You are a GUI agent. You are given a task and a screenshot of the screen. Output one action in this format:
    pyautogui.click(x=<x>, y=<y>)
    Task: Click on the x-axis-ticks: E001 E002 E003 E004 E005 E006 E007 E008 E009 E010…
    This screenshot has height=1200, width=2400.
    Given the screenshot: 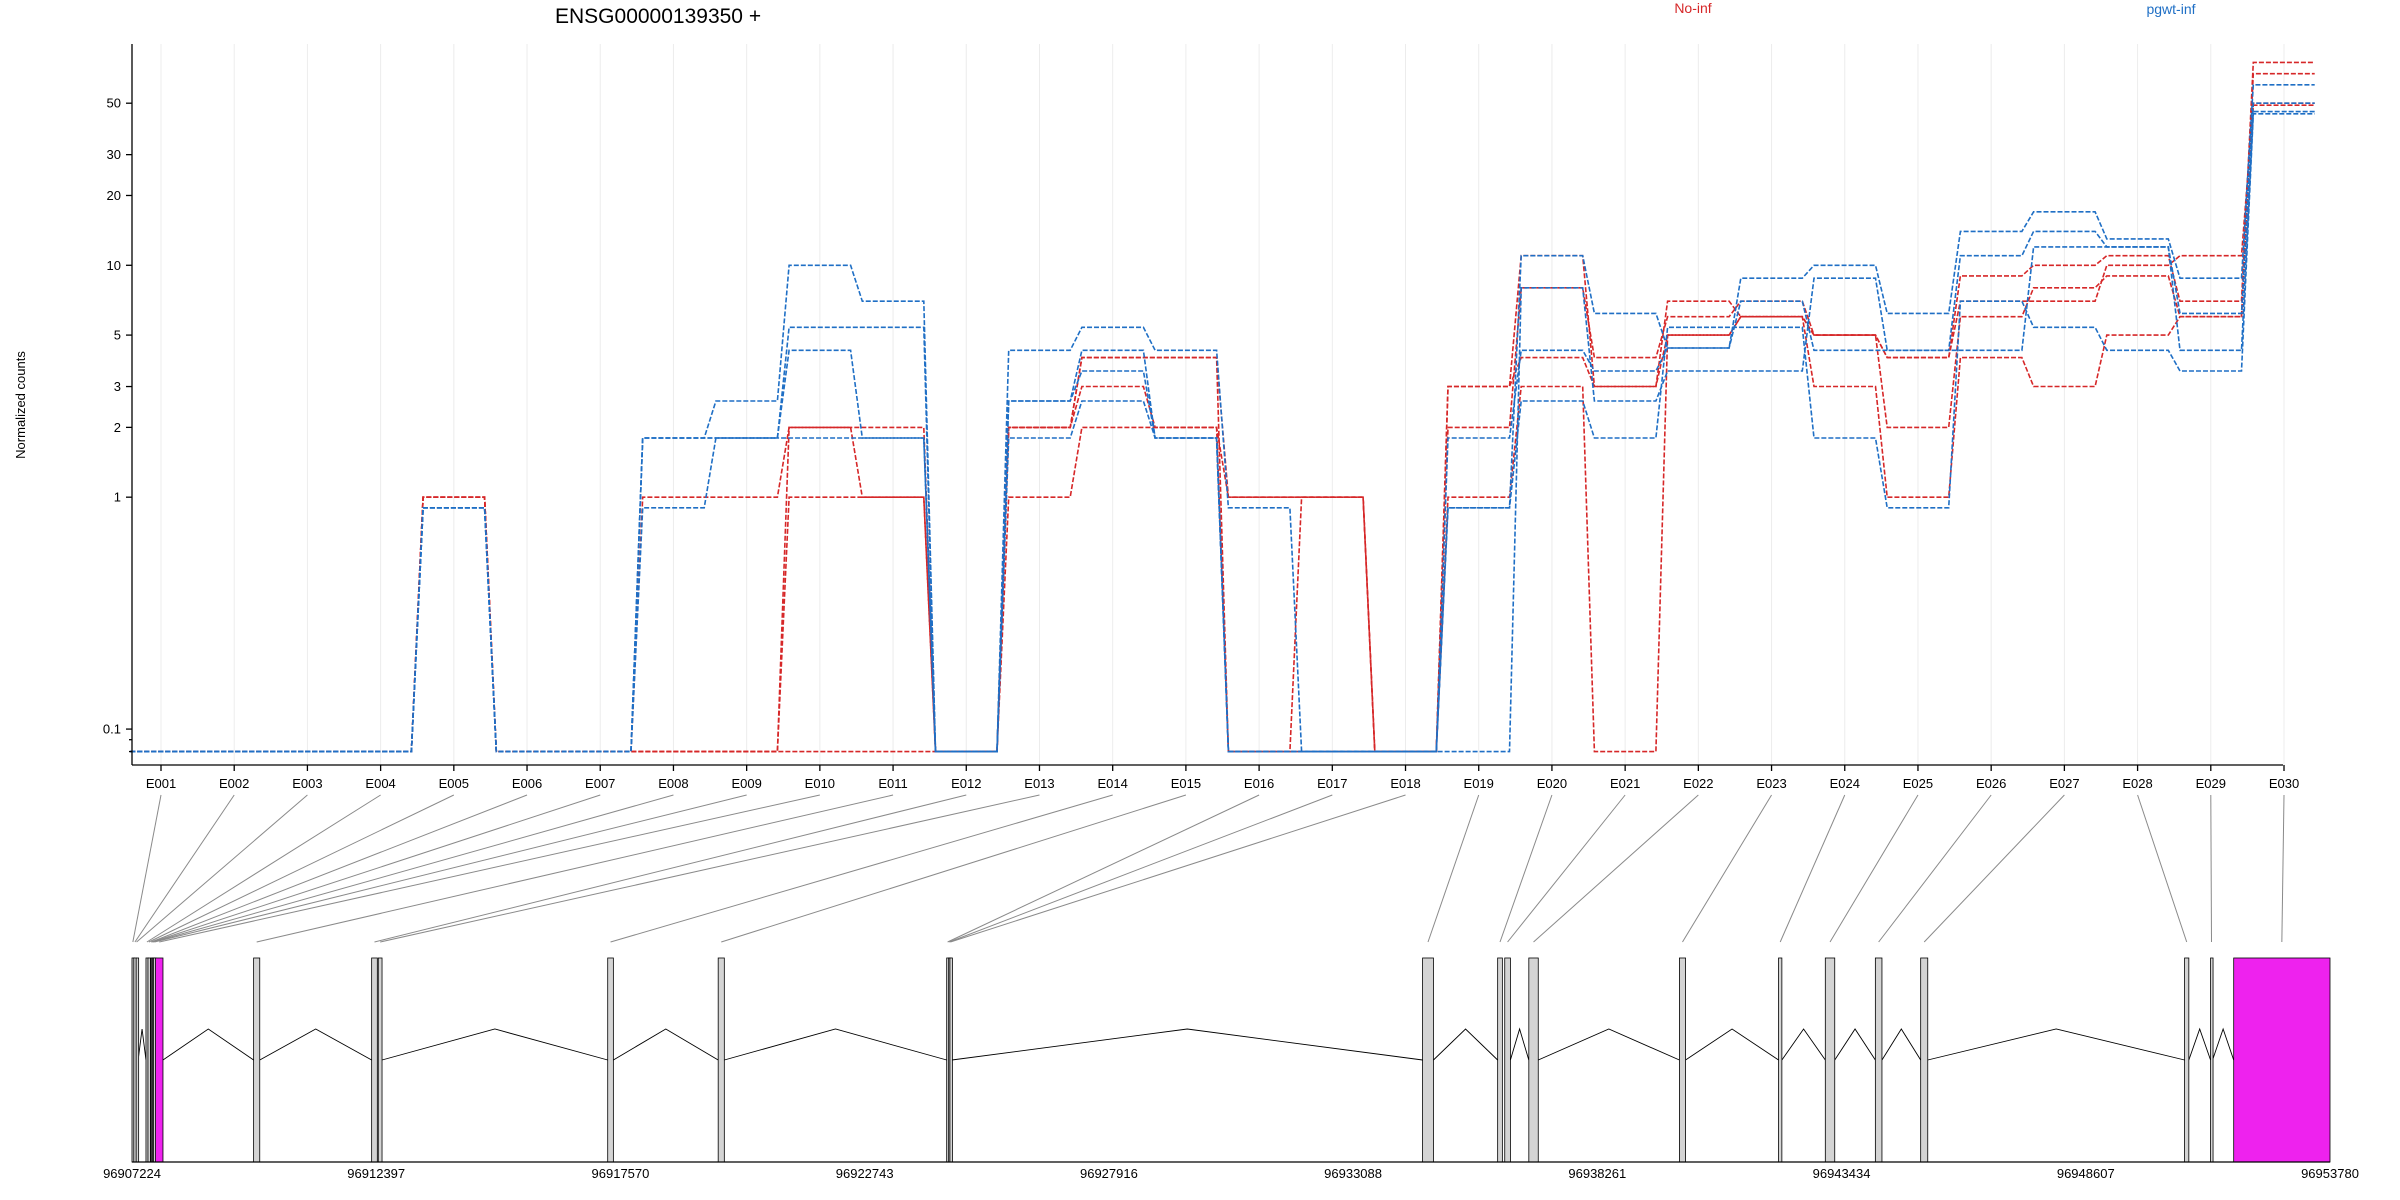 What is the action you would take?
    pyautogui.click(x=1222, y=778)
    